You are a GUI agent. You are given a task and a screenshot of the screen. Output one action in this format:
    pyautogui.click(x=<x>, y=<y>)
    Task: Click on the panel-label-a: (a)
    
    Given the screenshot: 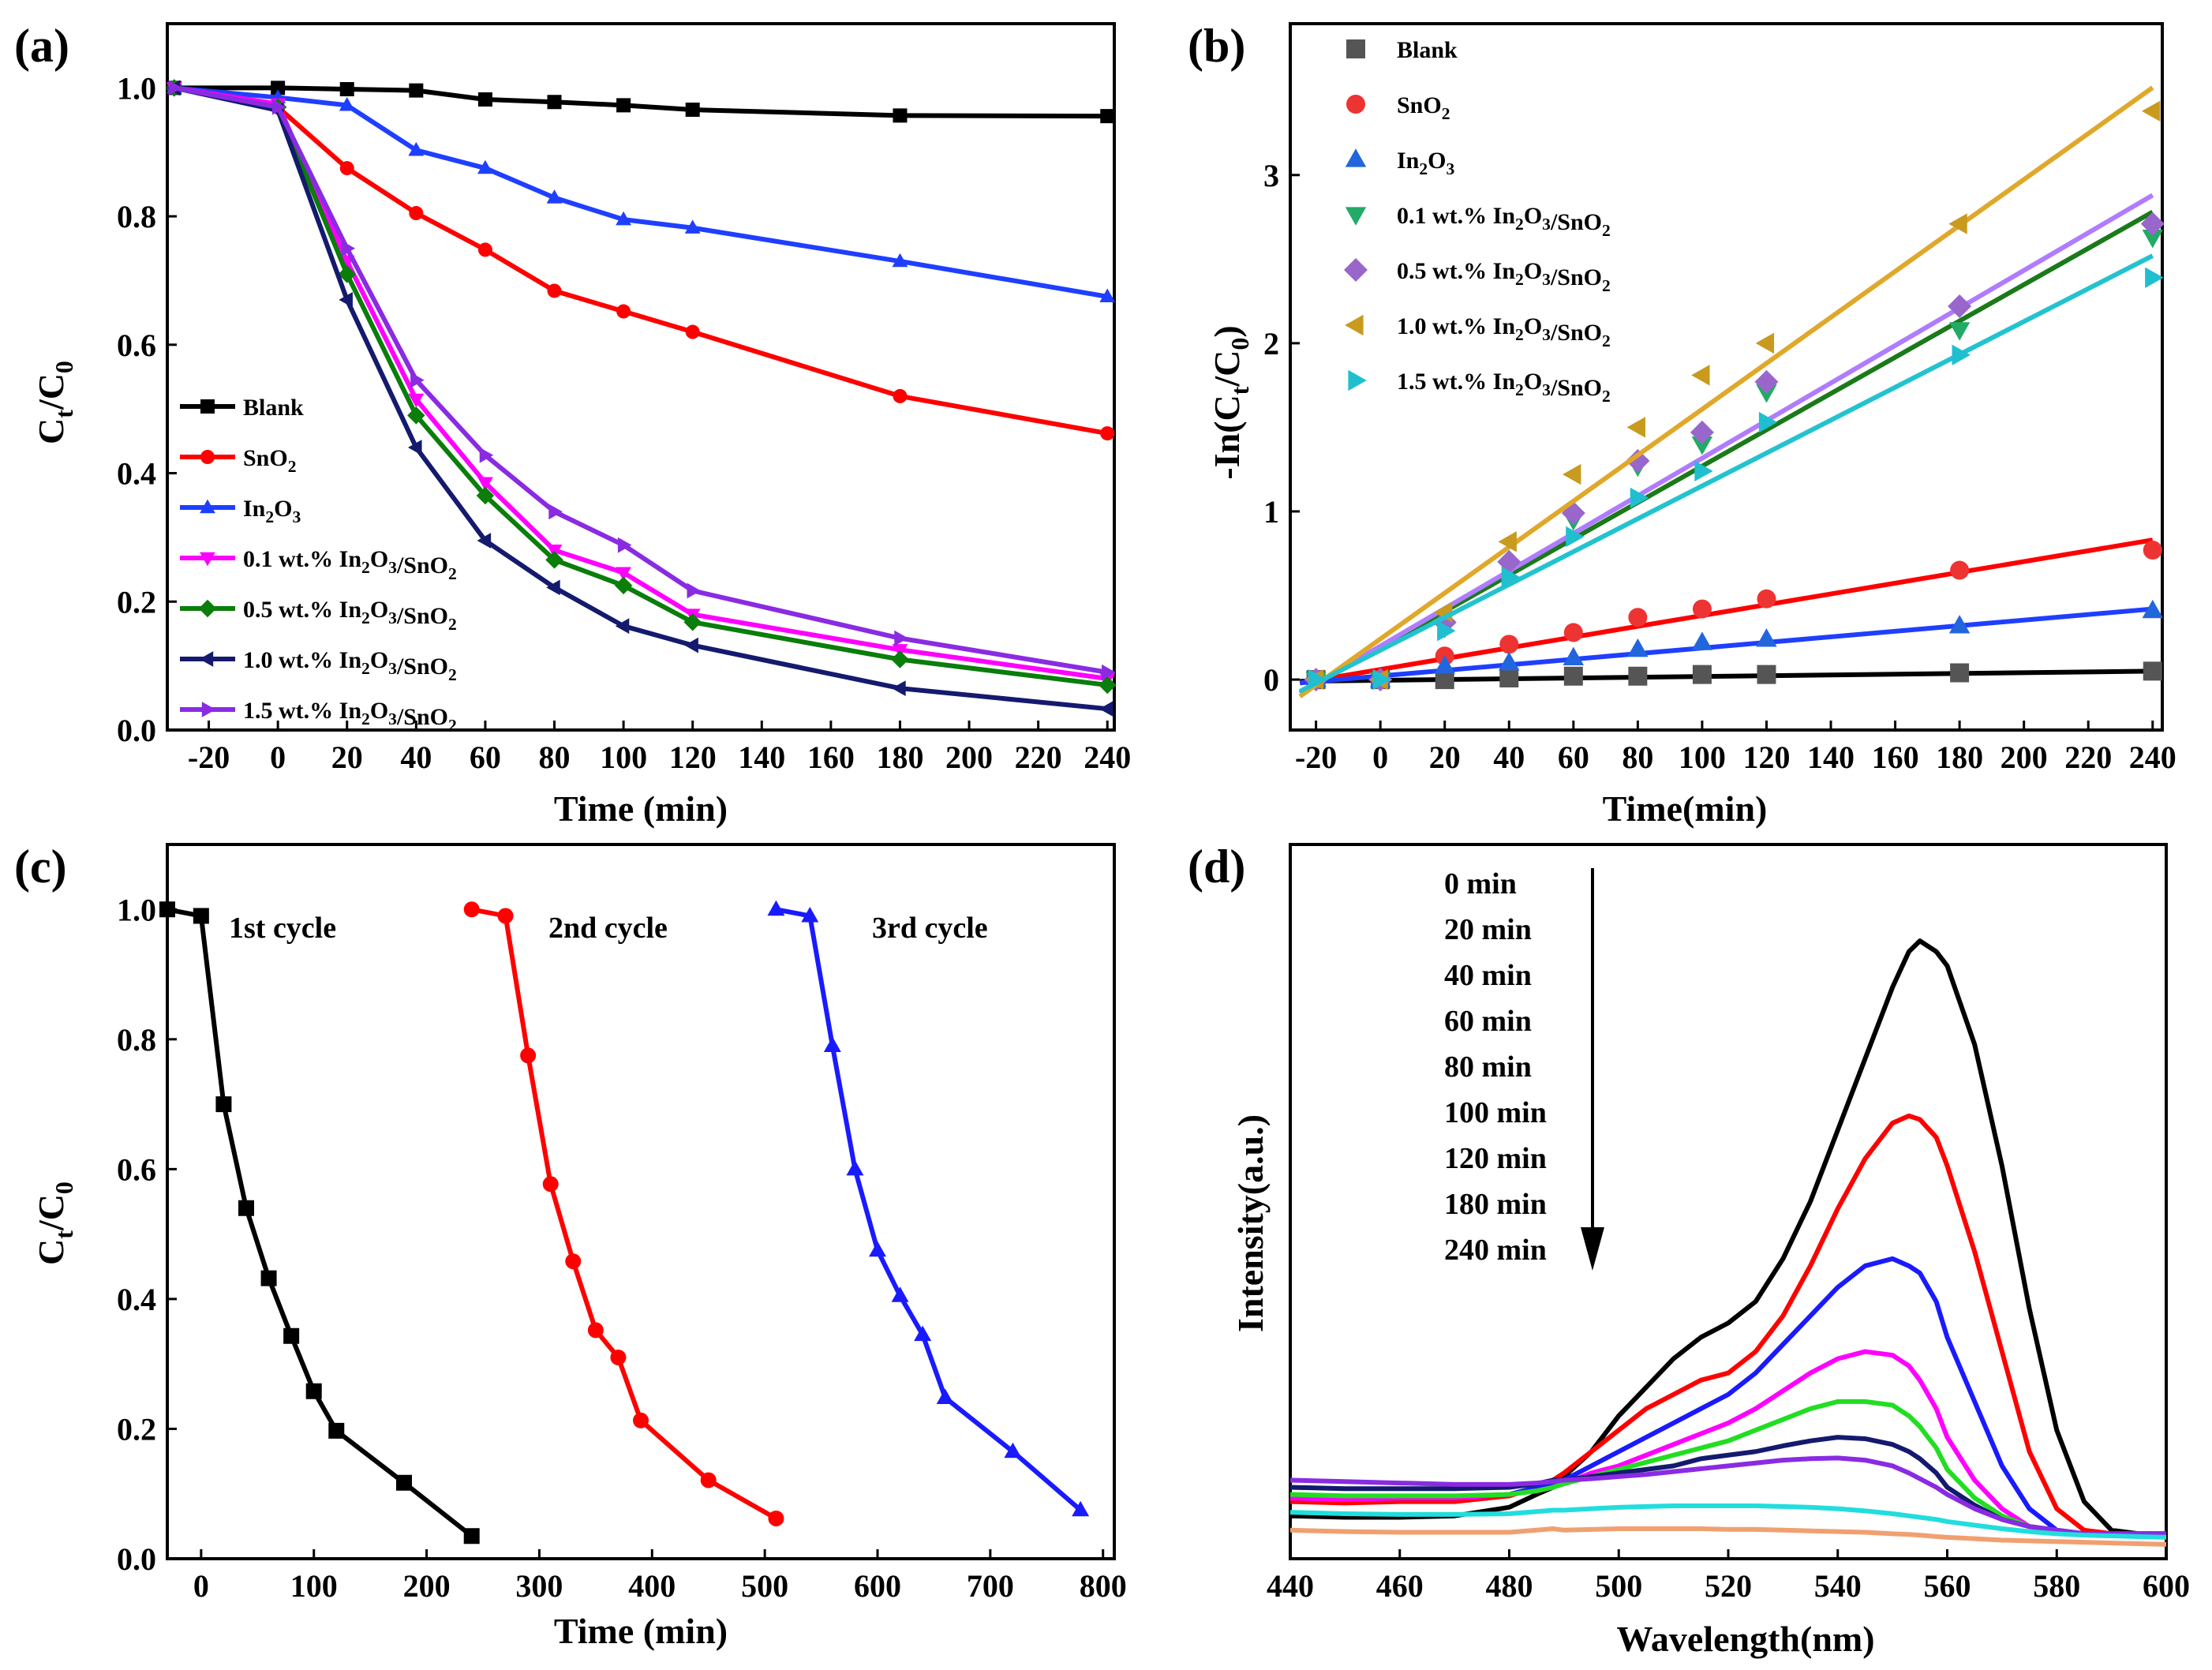 What is the action you would take?
    pyautogui.click(x=41, y=46)
    